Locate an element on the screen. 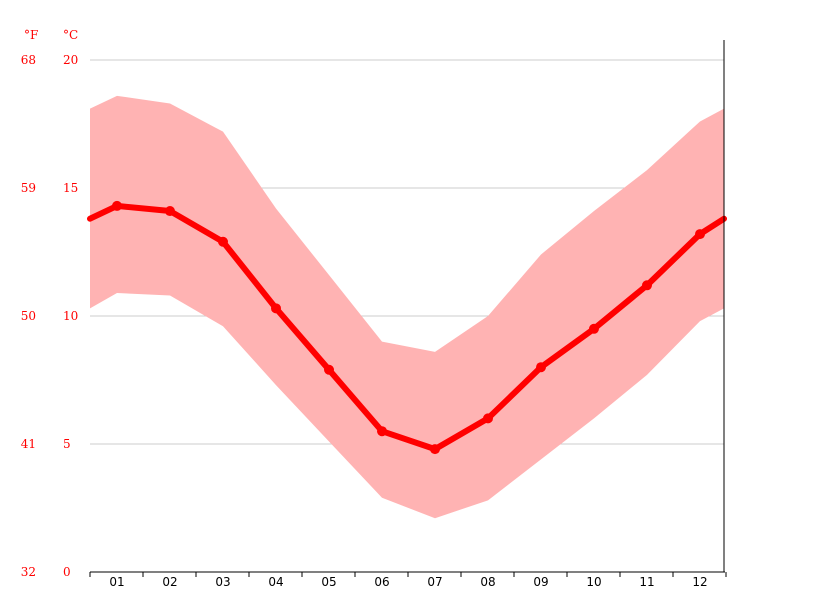 The height and width of the screenshot is (611, 815). x-tick-label-01: 01 is located at coordinates (116, 582).